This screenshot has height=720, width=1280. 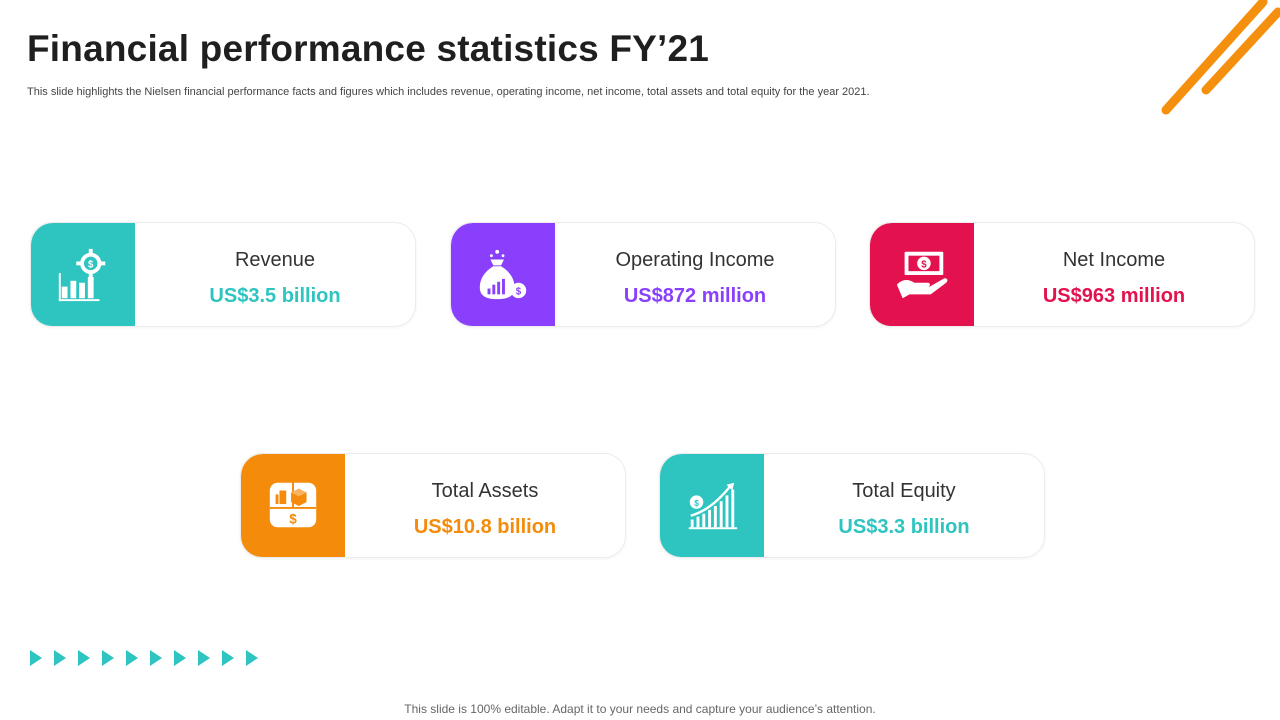 What do you see at coordinates (368, 48) in the screenshot?
I see `page-title: Financial performance statistics FY’21` at bounding box center [368, 48].